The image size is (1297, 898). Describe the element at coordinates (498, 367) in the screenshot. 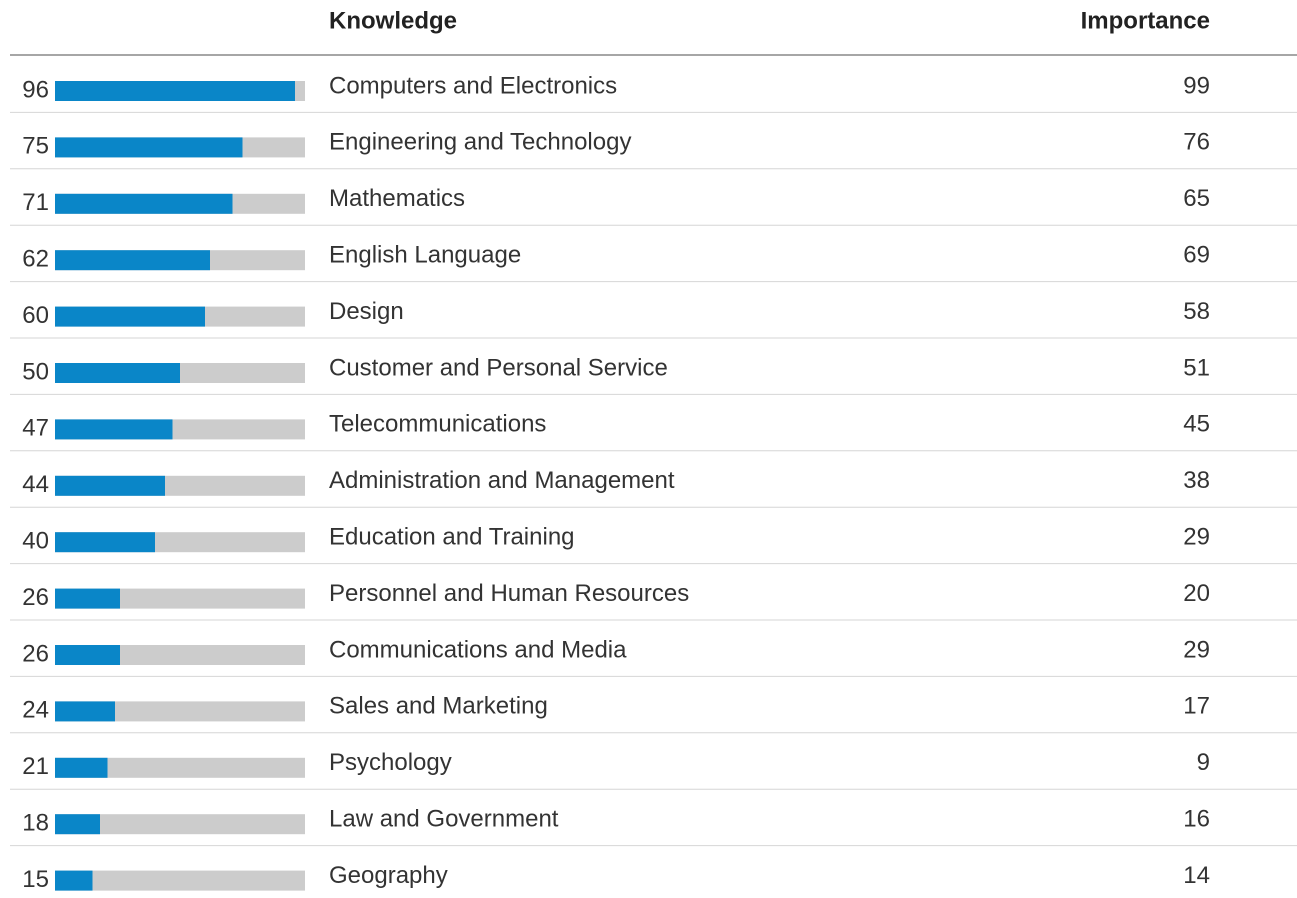

I see `knowledge: Customer and Personal Service` at that location.